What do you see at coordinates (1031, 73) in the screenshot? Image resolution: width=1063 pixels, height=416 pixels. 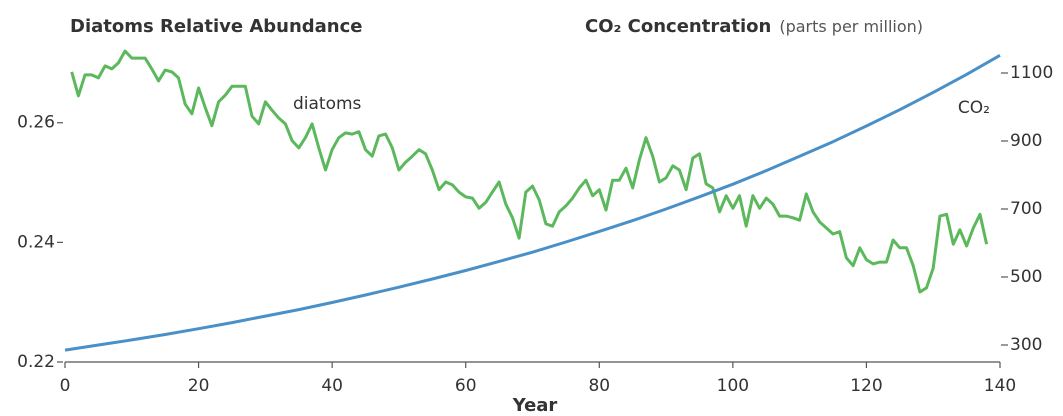 I see `y2-tick-label: 1100` at bounding box center [1031, 73].